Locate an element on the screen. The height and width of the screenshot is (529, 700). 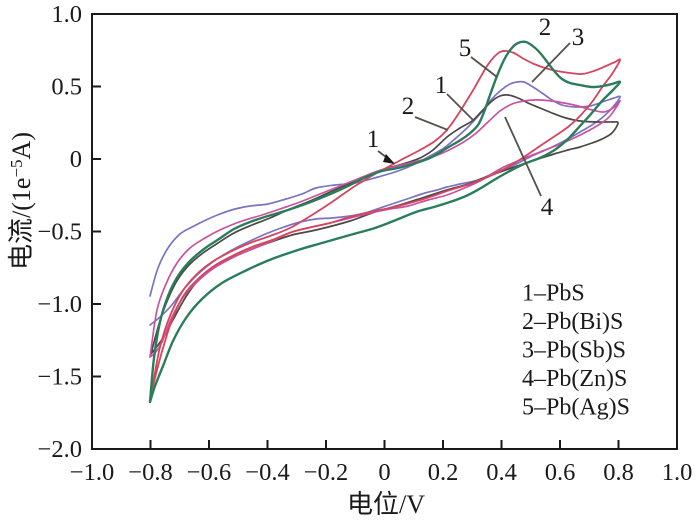
svg-text: 0.8 is located at coordinates (618, 472).